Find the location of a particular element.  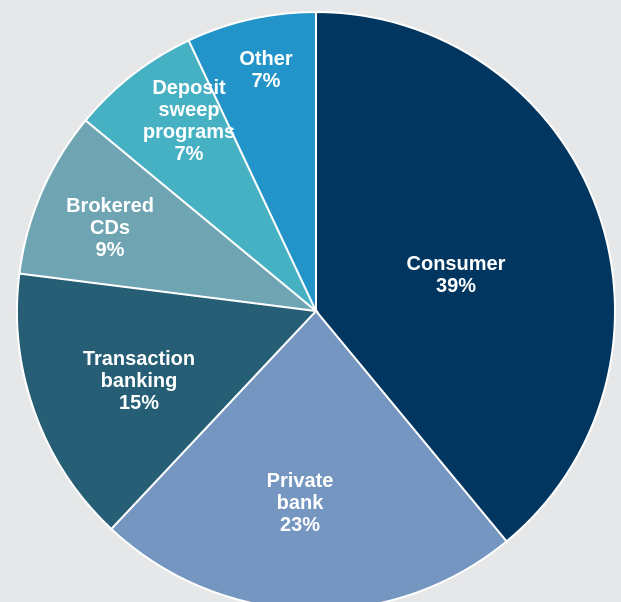

slice-value-label: 9% is located at coordinates (110, 250).